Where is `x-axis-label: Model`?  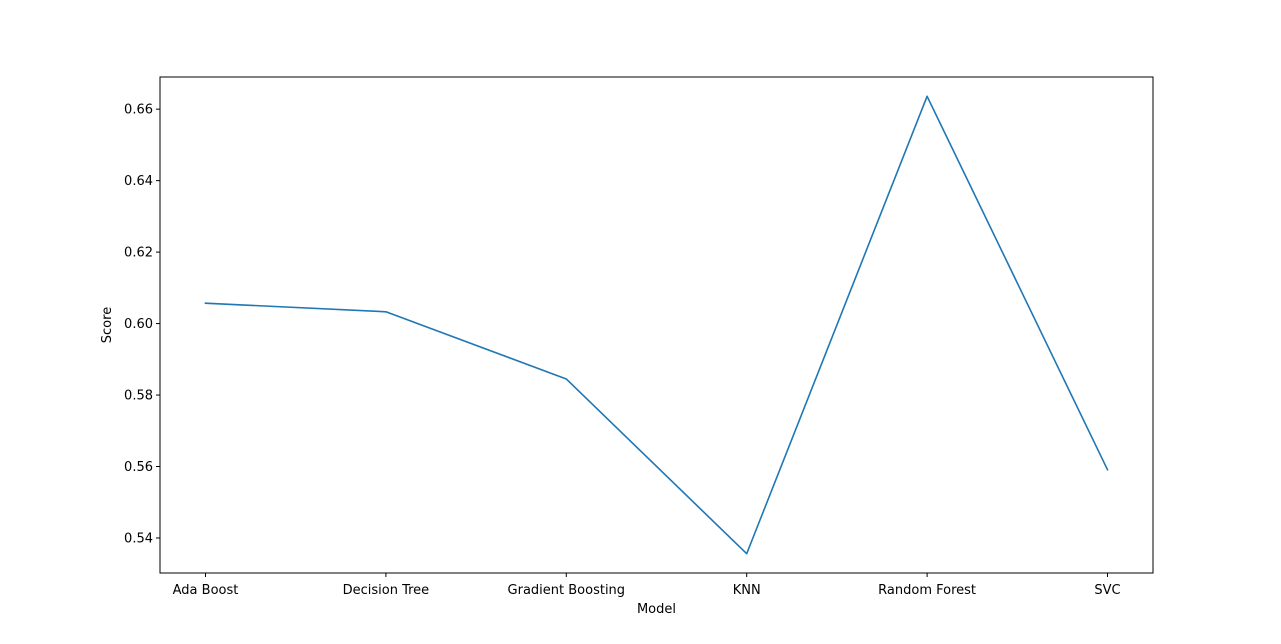
x-axis-label: Model is located at coordinates (656, 609).